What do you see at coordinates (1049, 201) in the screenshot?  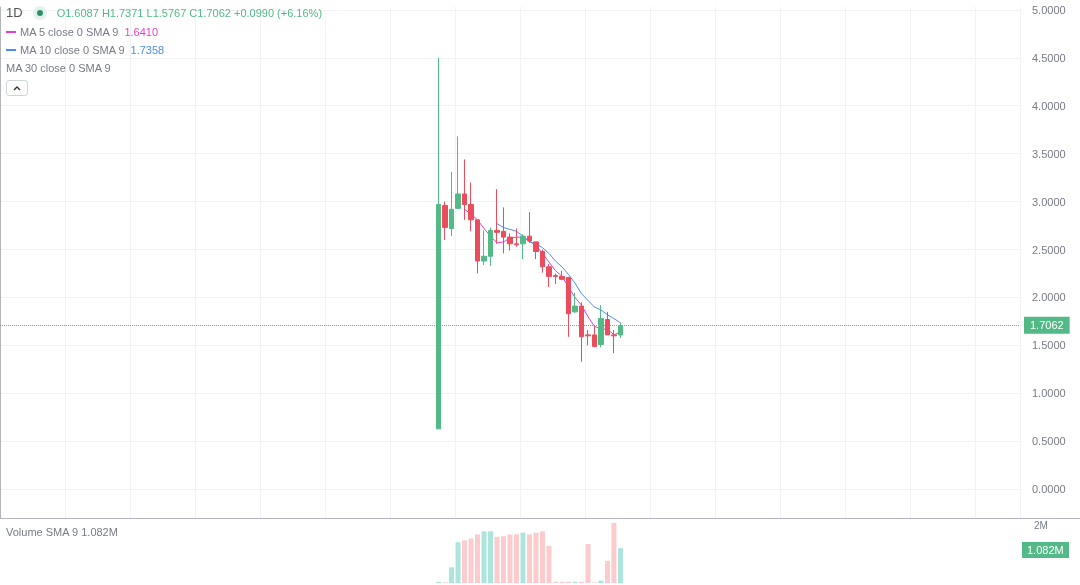 I see `y-tick-label: 3.0000` at bounding box center [1049, 201].